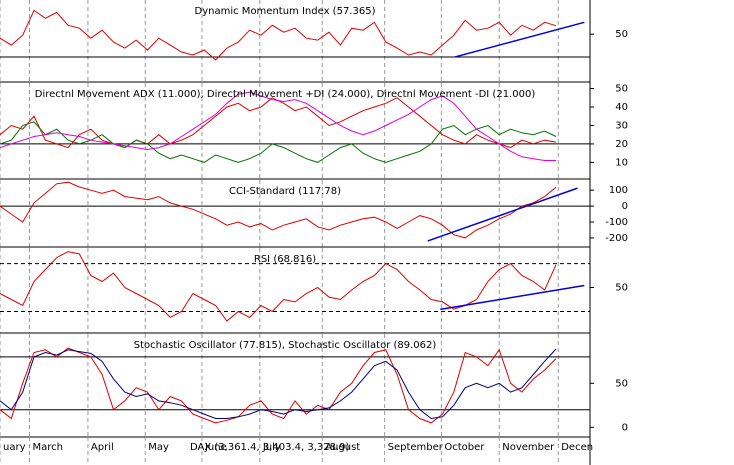 This screenshot has height=465, width=734. Describe the element at coordinates (621, 125) in the screenshot. I see `y-tick-label: 30` at that location.